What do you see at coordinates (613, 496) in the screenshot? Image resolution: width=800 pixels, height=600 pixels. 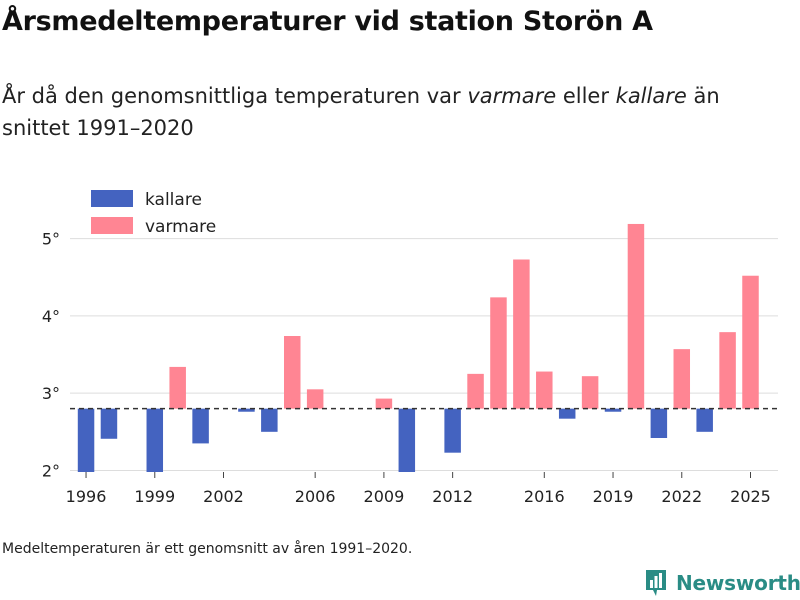 I see `x-tick-label: 2019` at bounding box center [613, 496].